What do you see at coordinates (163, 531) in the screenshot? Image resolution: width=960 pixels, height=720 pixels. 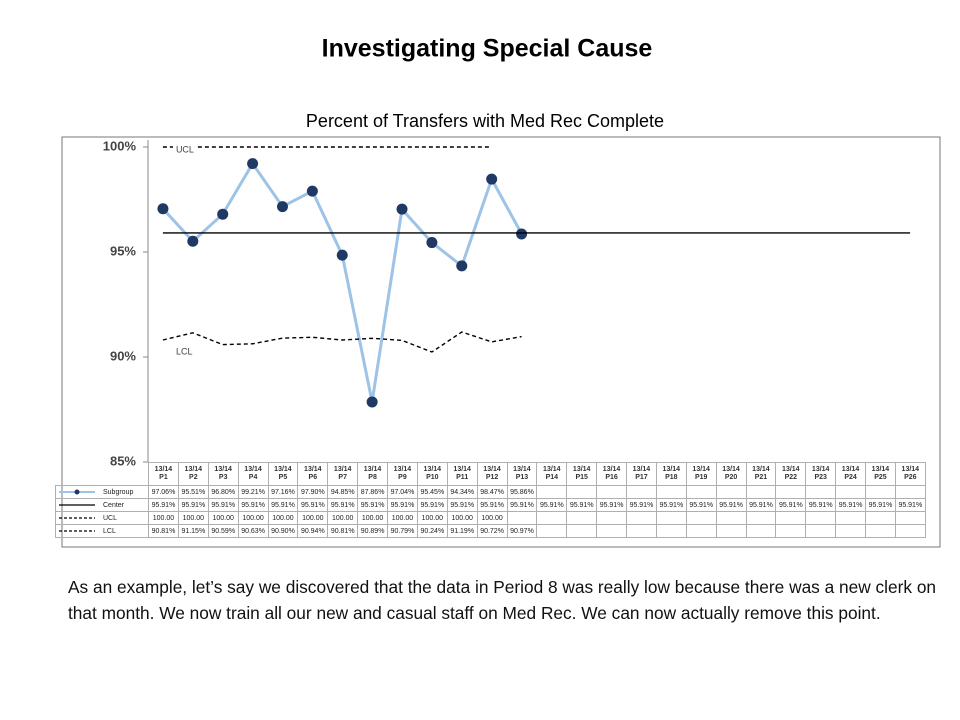 I see `table-value: 90.81%` at bounding box center [163, 531].